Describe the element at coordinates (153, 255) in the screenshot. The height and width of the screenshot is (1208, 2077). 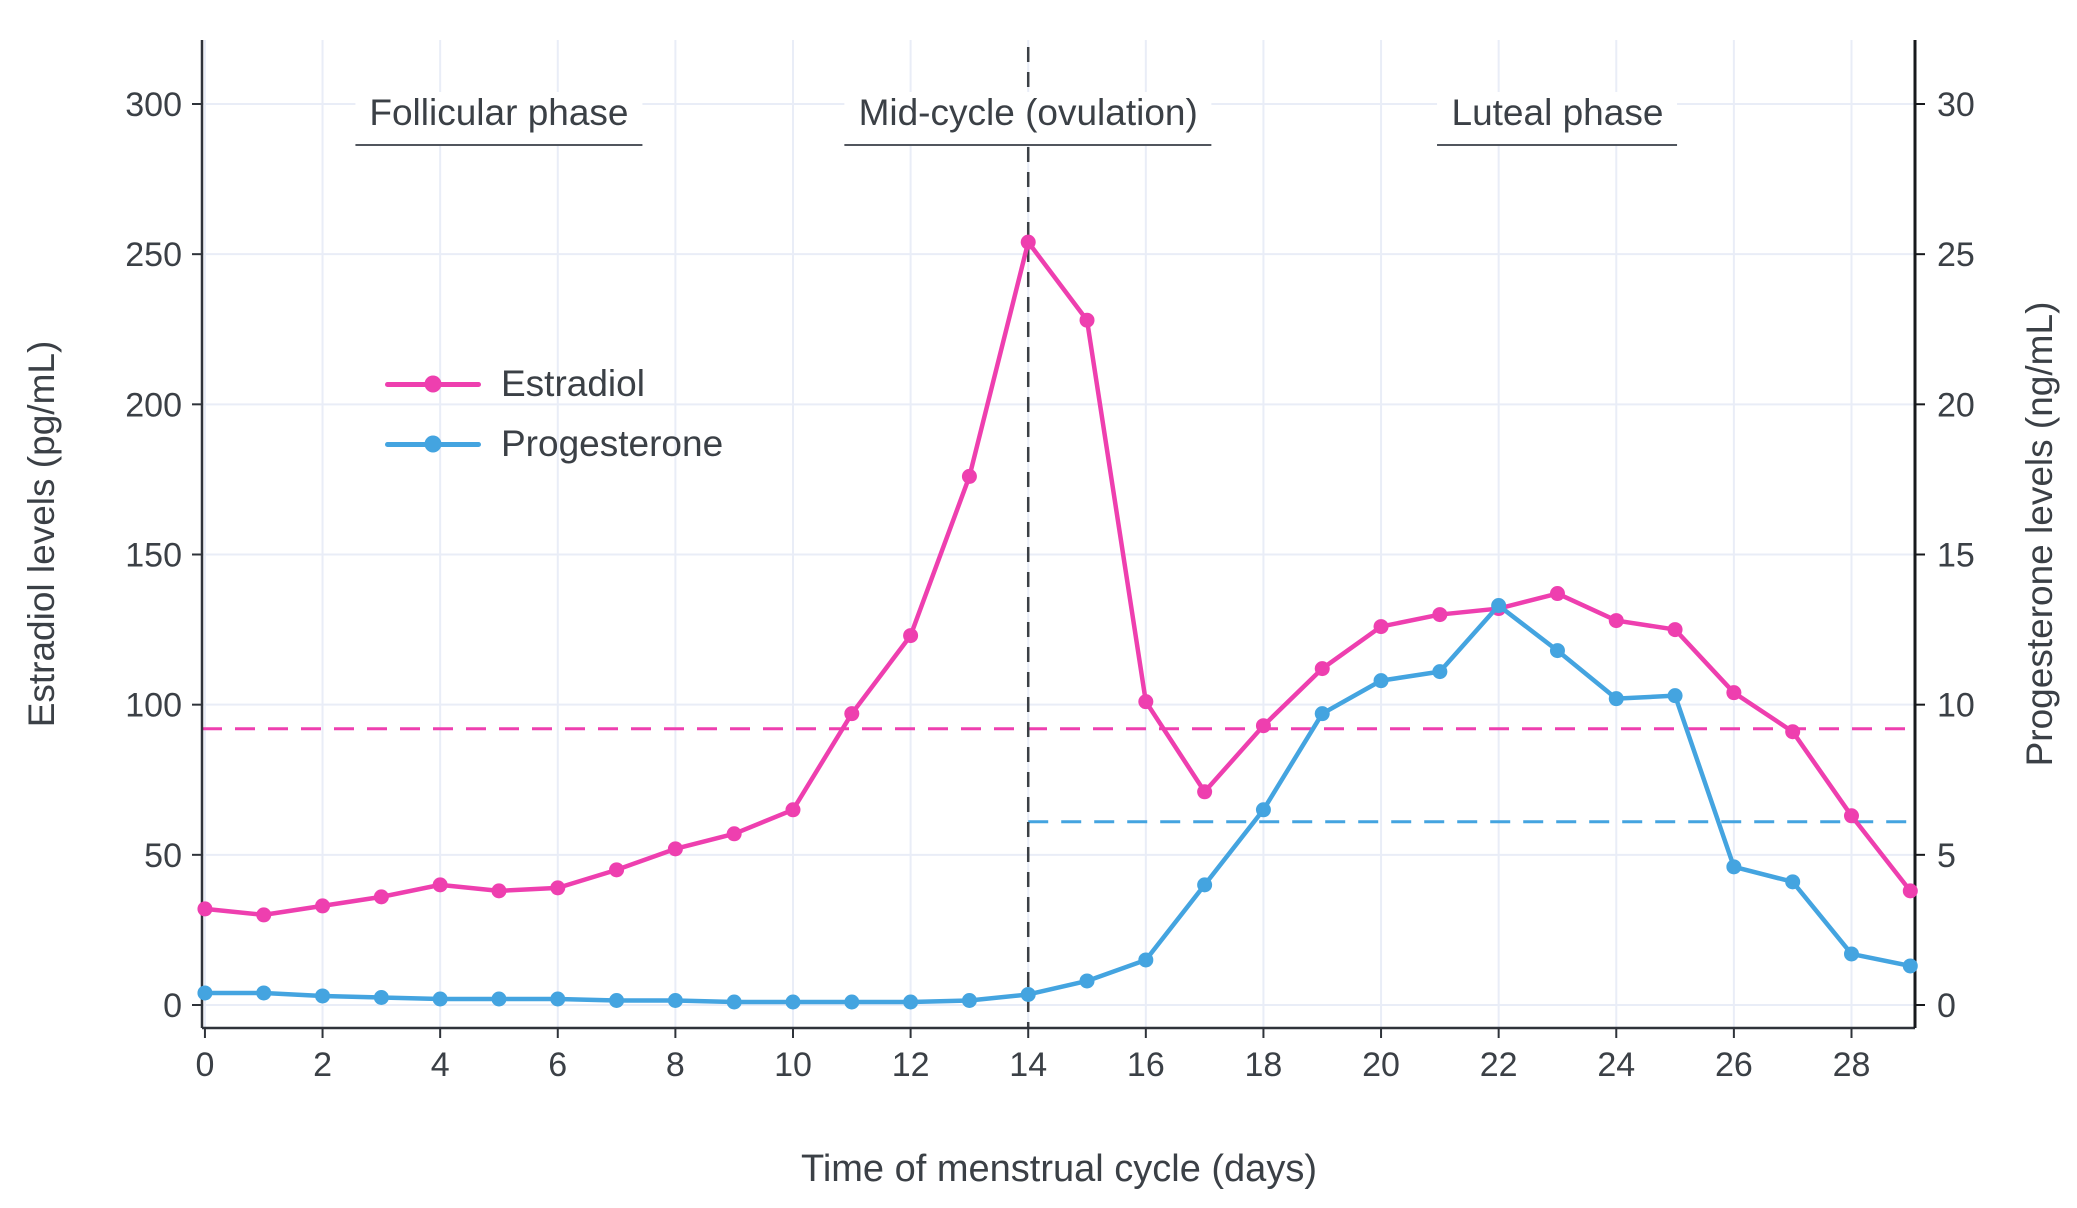
I see `svg-text: 250` at that location.